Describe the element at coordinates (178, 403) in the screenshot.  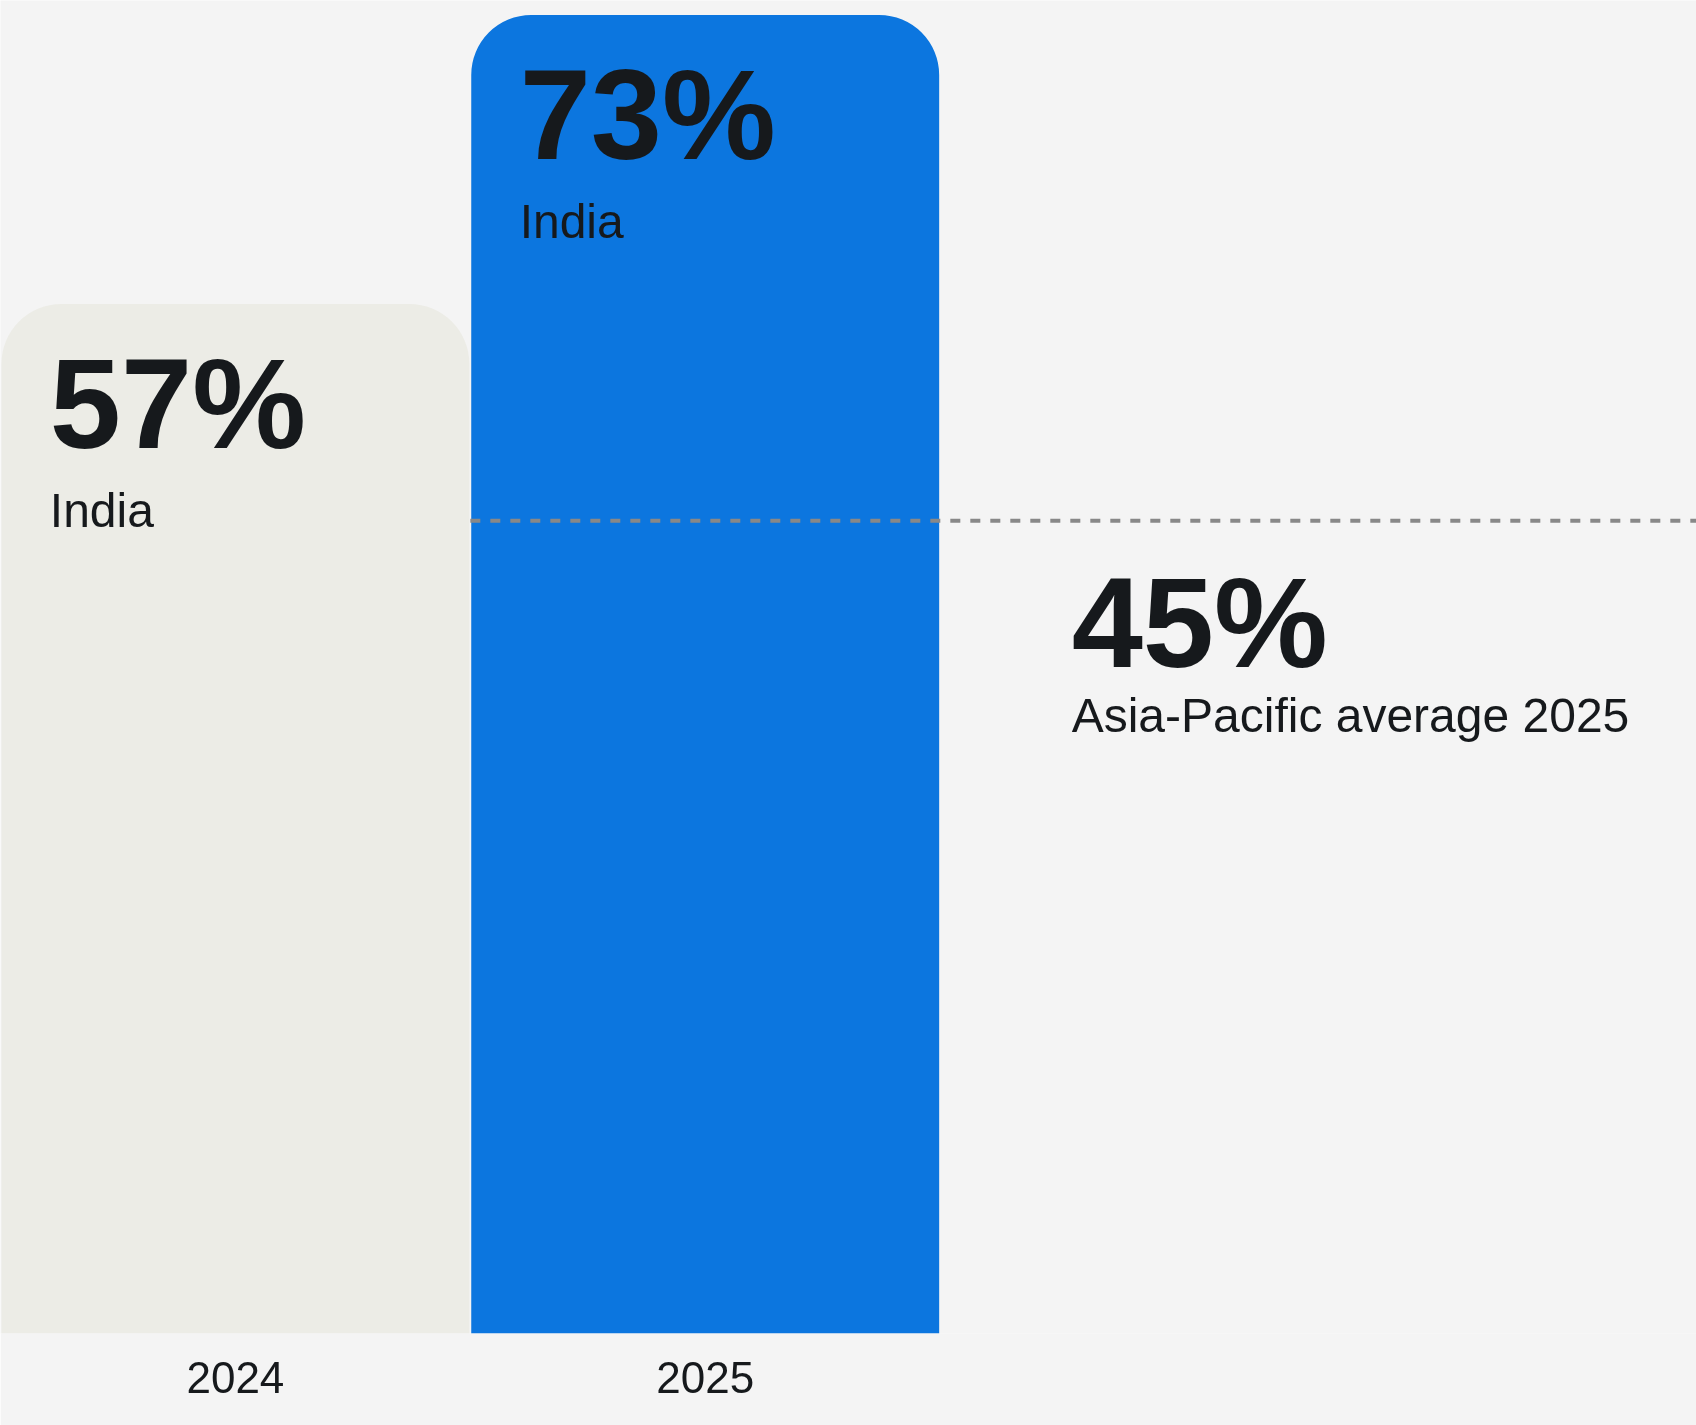
I see `data-label: 57%` at that location.